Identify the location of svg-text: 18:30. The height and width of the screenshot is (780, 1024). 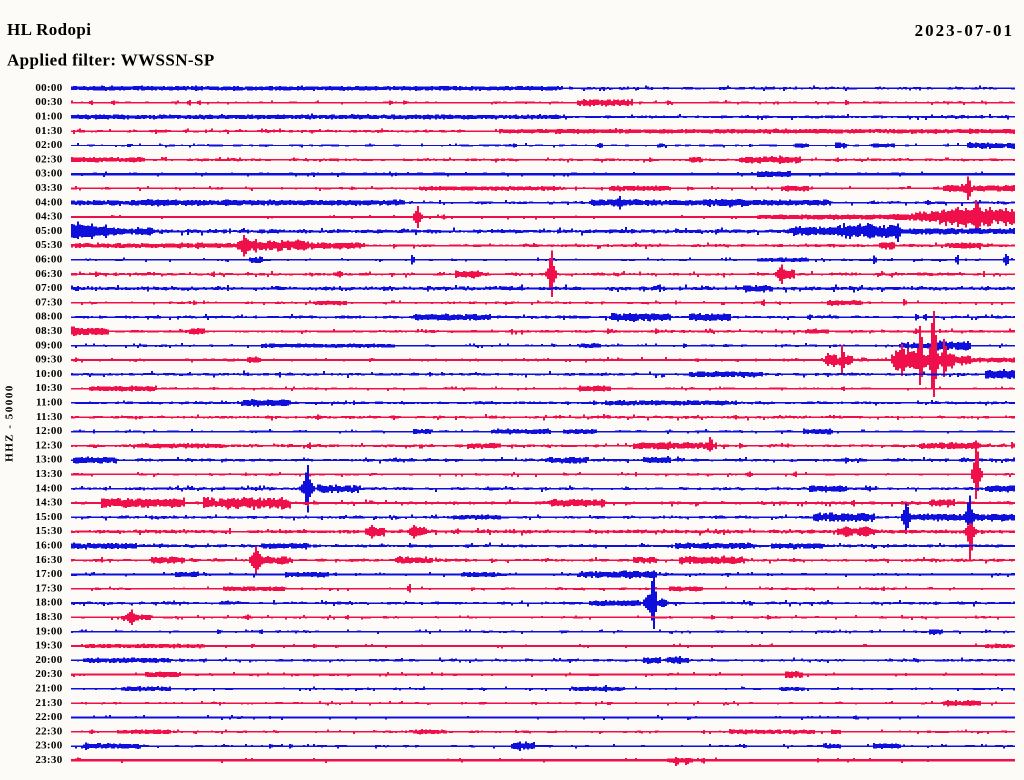
(48, 617).